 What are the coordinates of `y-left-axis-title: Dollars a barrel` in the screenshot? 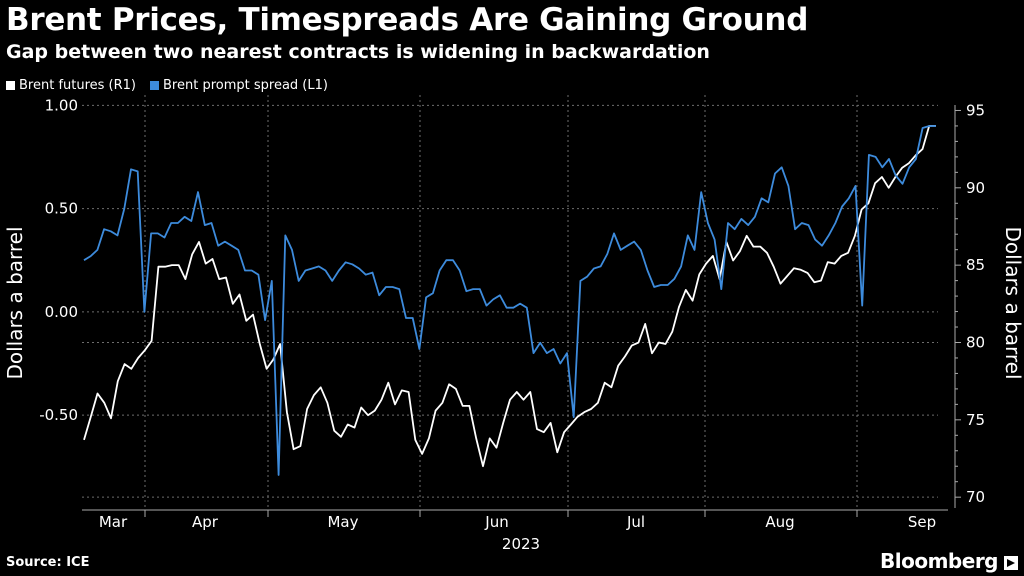 It's located at (15, 302).